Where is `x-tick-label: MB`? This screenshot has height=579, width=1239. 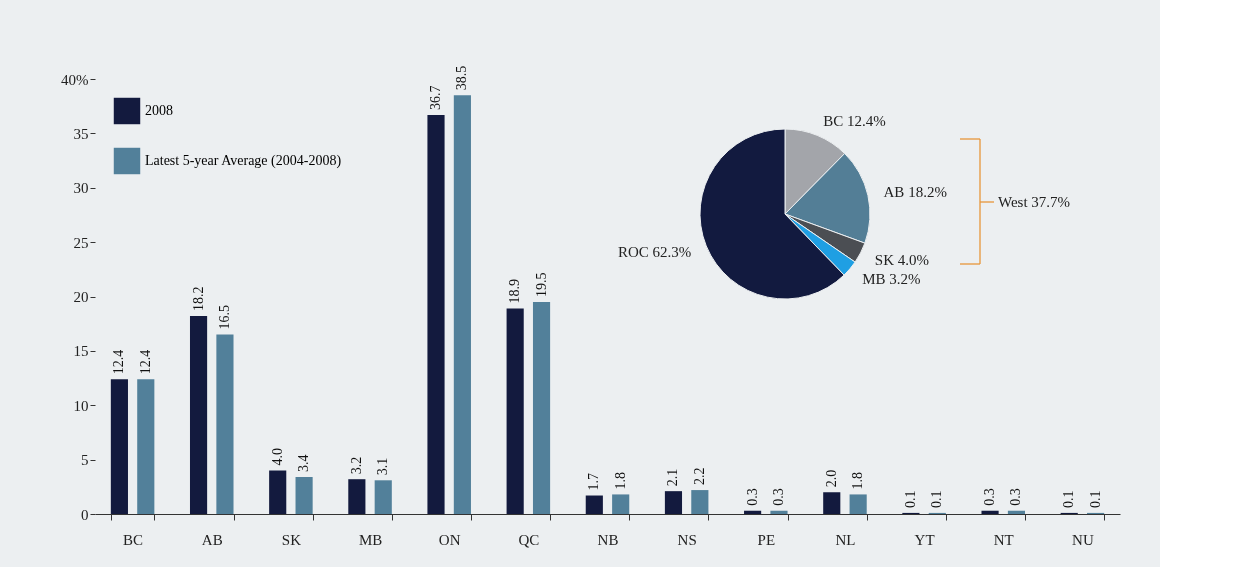 x-tick-label: MB is located at coordinates (370, 539).